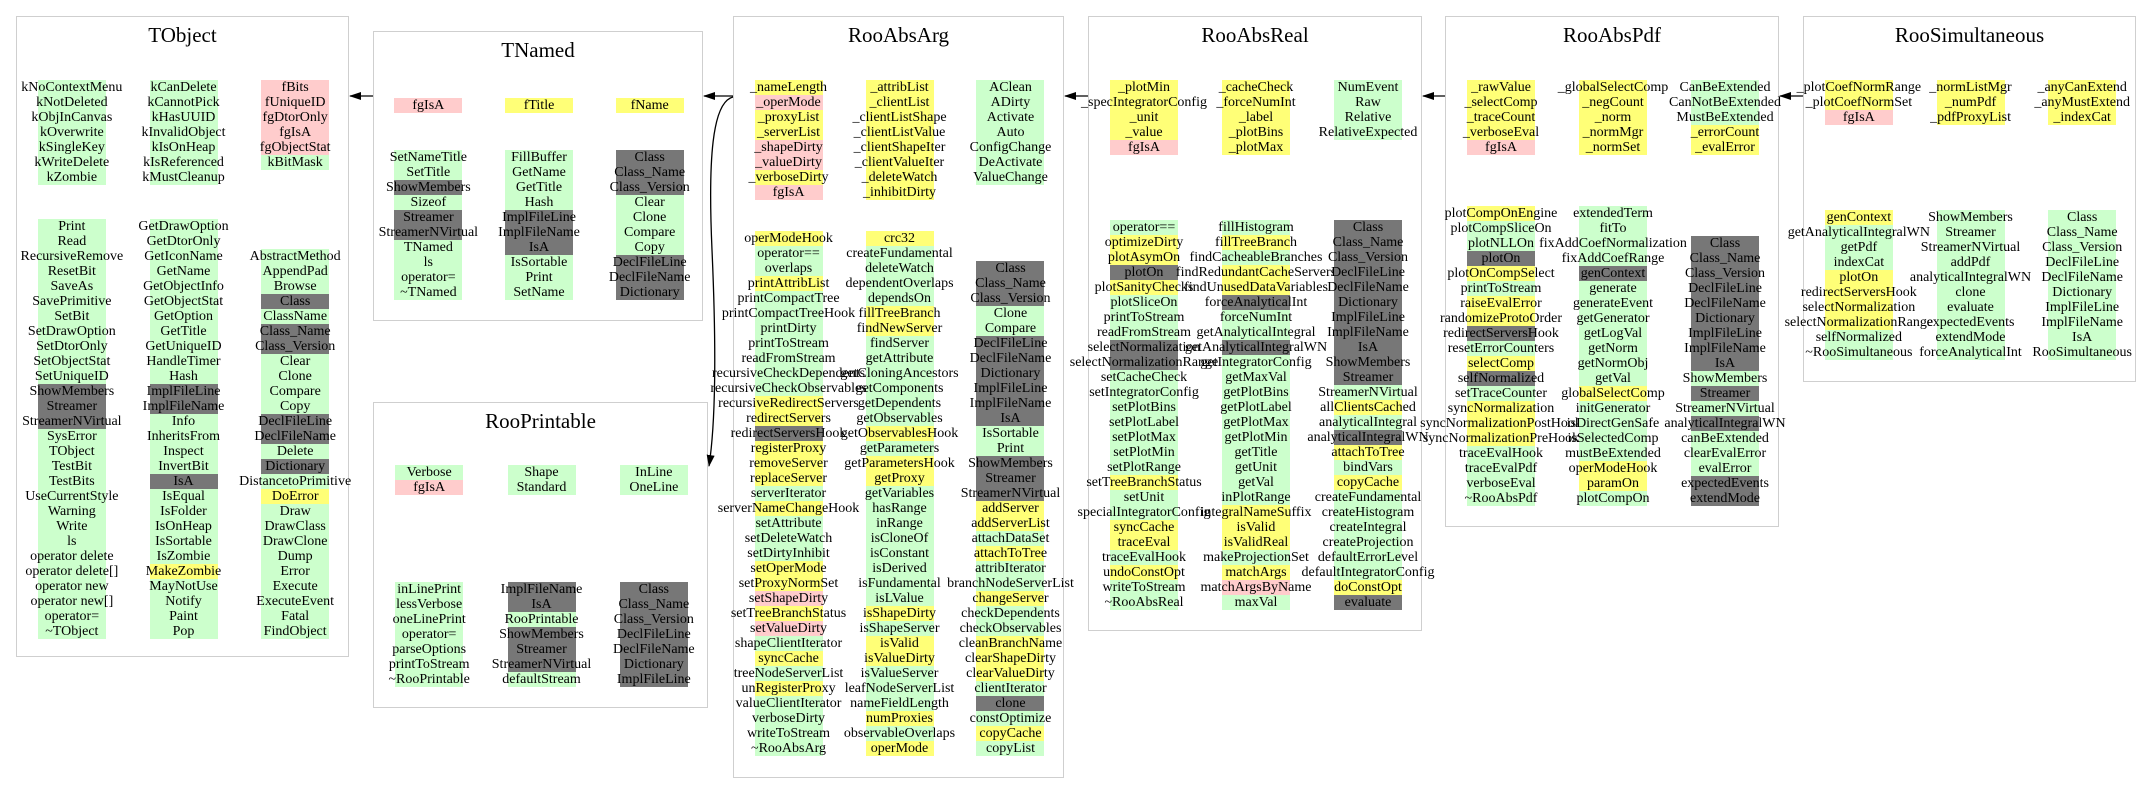 This screenshot has height=804, width=2152. Describe the element at coordinates (429, 664) in the screenshot. I see `method-item: printToStream` at that location.